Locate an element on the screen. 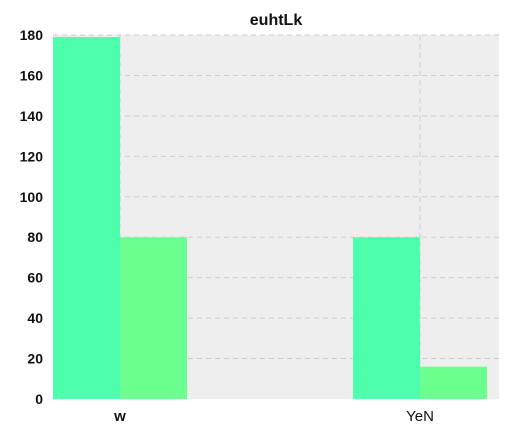  y-tick-label: 20 is located at coordinates (35, 359).